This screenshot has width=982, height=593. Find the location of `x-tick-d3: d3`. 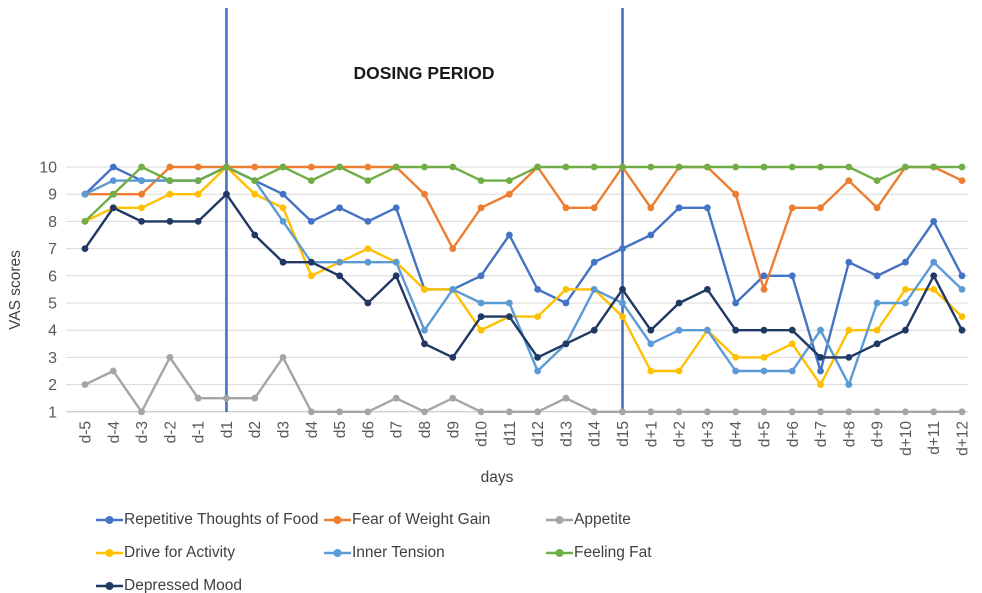

x-tick-d3: d3 is located at coordinates (284, 429).